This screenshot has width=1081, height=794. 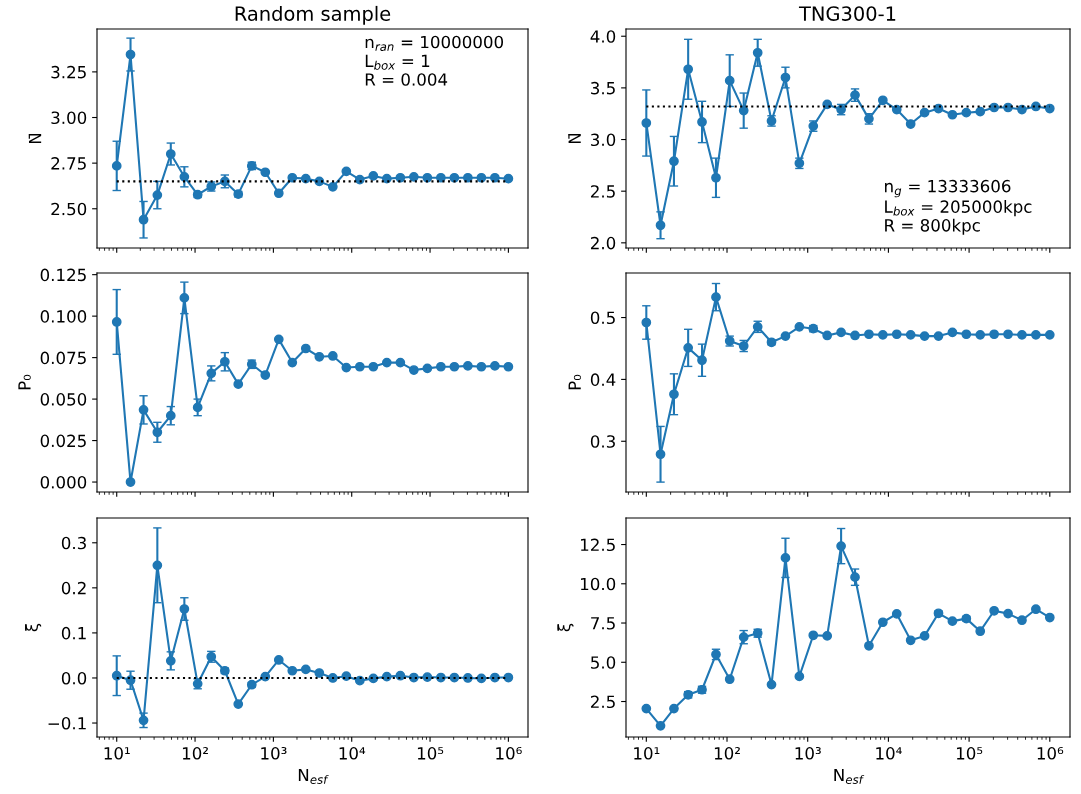 I want to click on x-tick-label: 10⁵, so click(x=430, y=753).